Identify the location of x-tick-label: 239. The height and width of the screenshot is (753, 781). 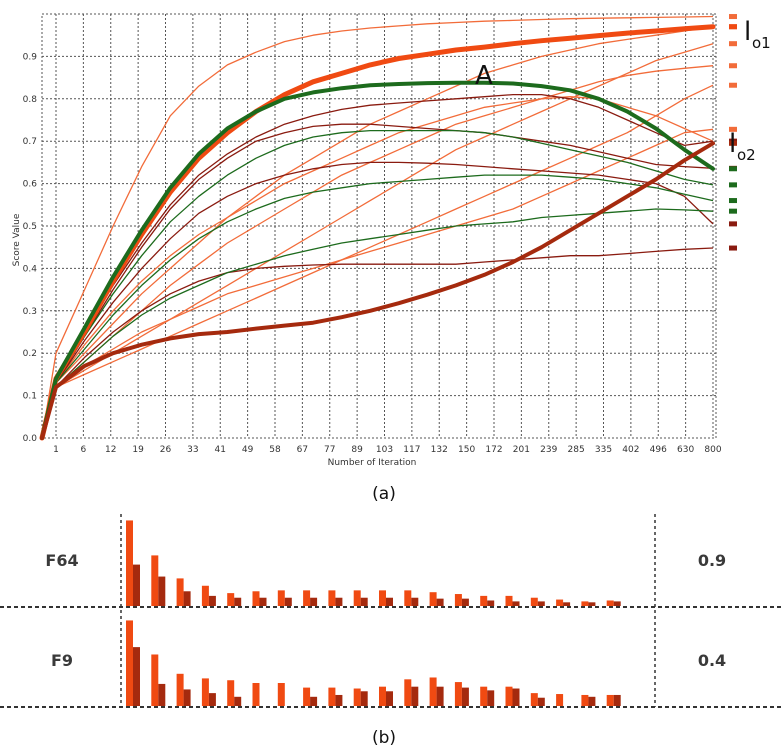
(548, 450).